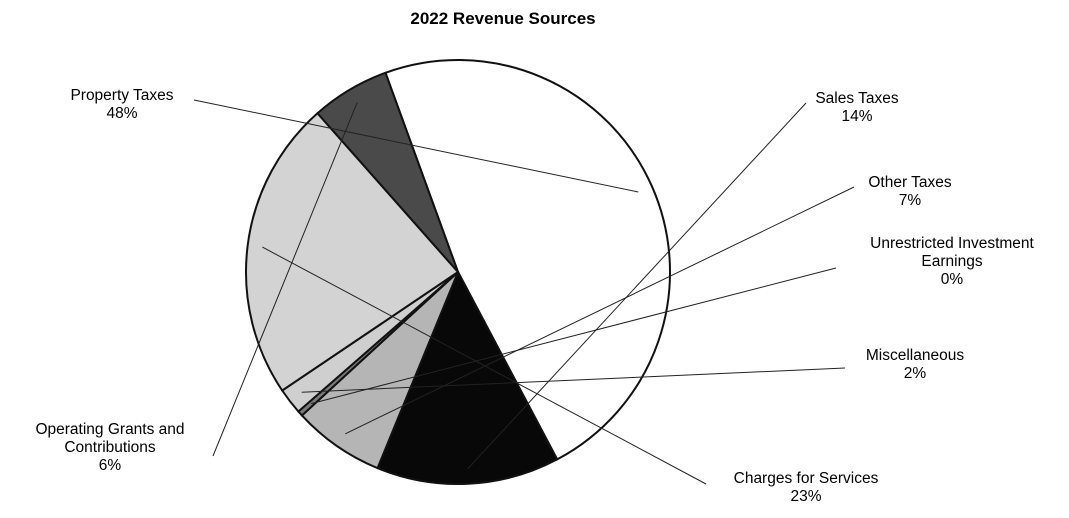  What do you see at coordinates (857, 98) in the screenshot?
I see `slice-label: Sales Taxes` at bounding box center [857, 98].